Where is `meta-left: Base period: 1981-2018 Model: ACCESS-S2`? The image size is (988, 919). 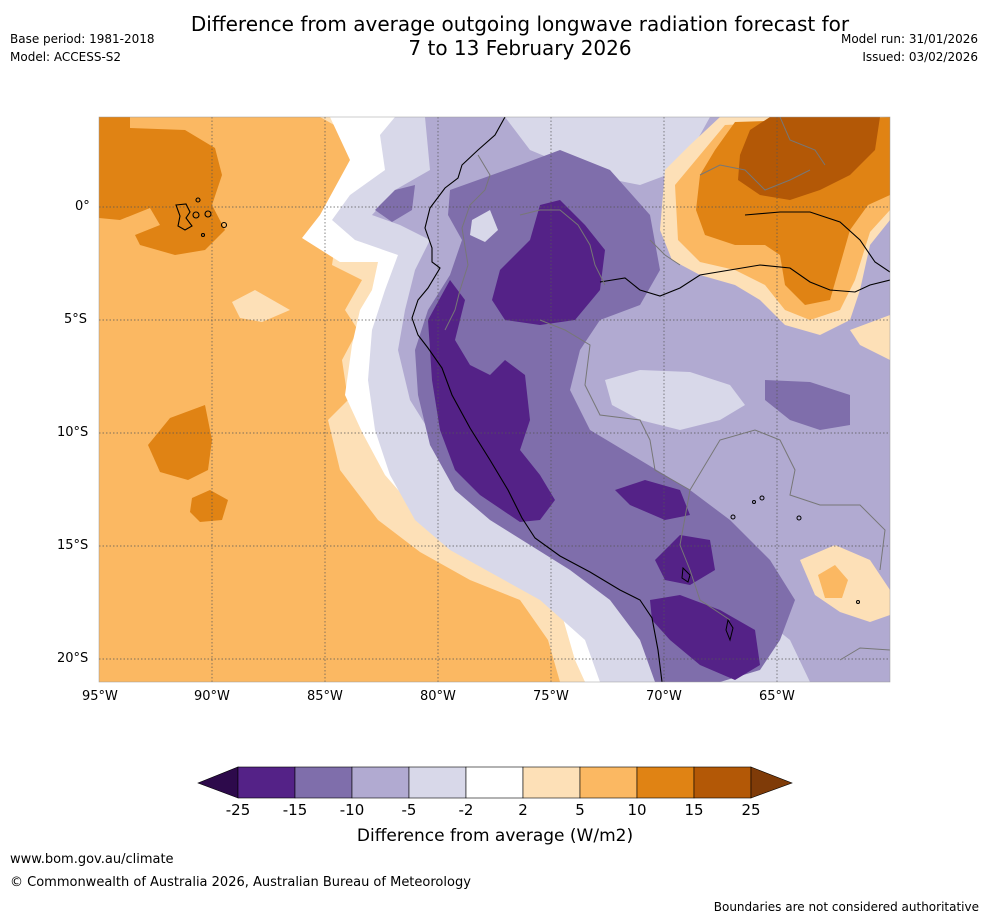 meta-left: Base period: 1981-2018 Model: ACCESS-S2 is located at coordinates (82, 48).